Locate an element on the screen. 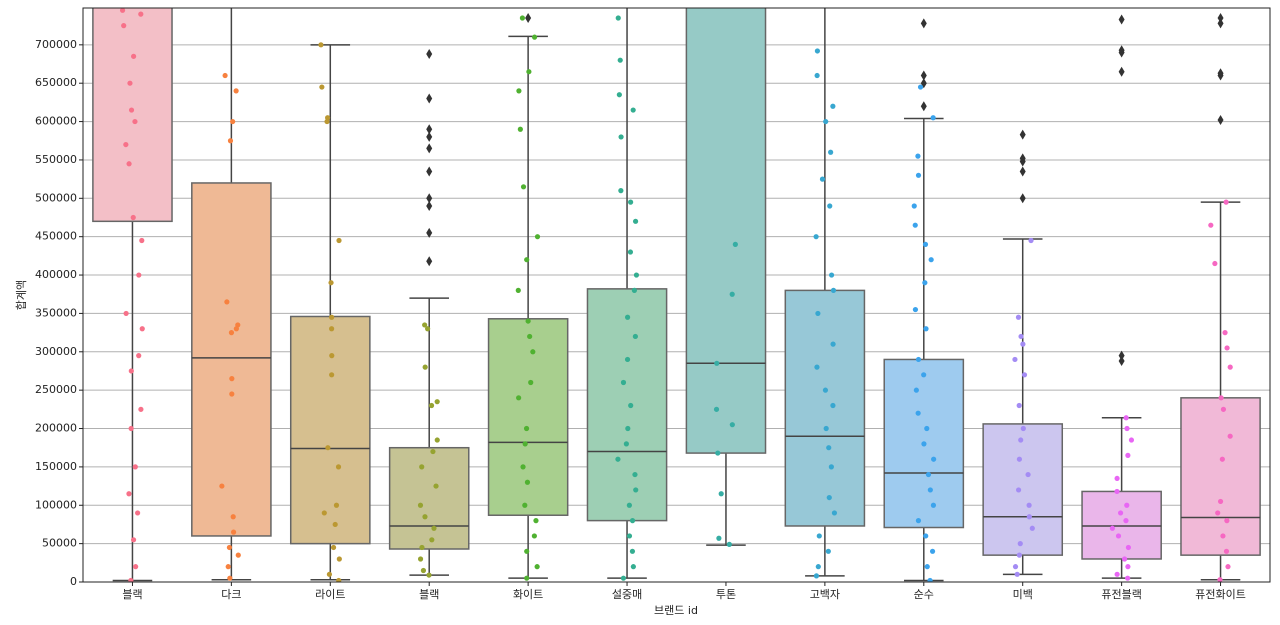 This screenshot has width=1280, height=625. x-tick-label: 투톤 is located at coordinates (726, 594).